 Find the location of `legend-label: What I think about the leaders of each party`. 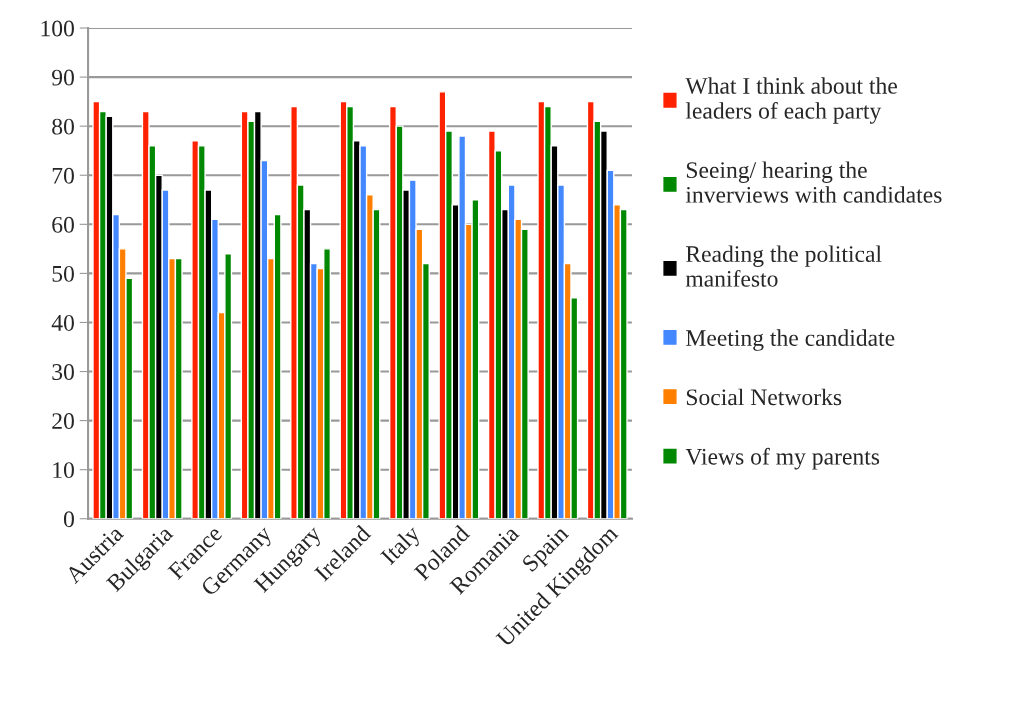

legend-label: What I think about the leaders of each party is located at coordinates (791, 100).